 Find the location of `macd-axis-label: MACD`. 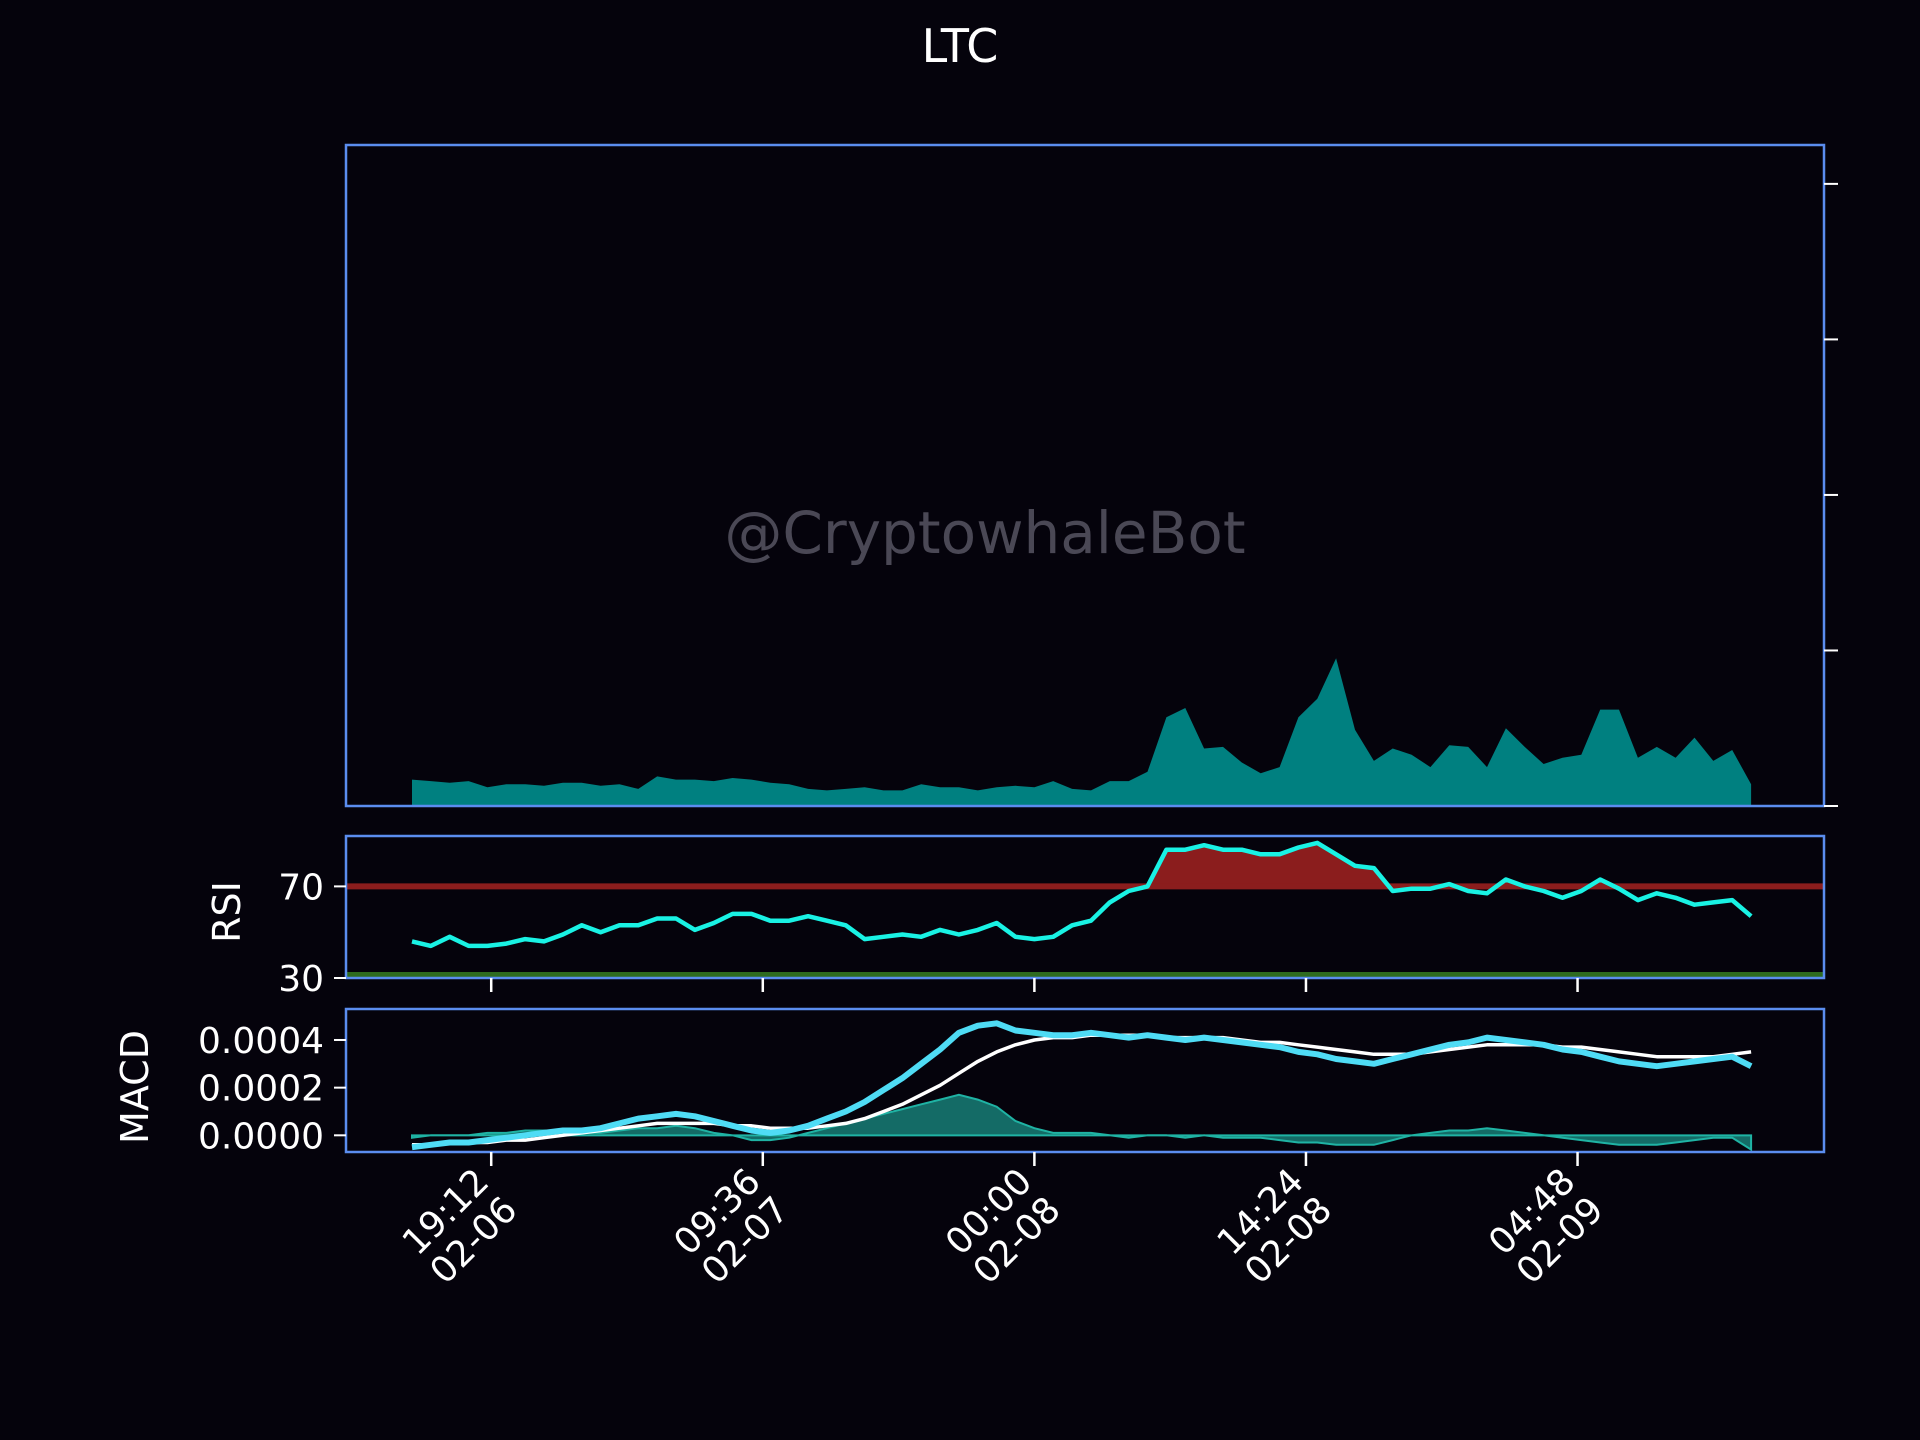

macd-axis-label: MACD is located at coordinates (135, 1087).